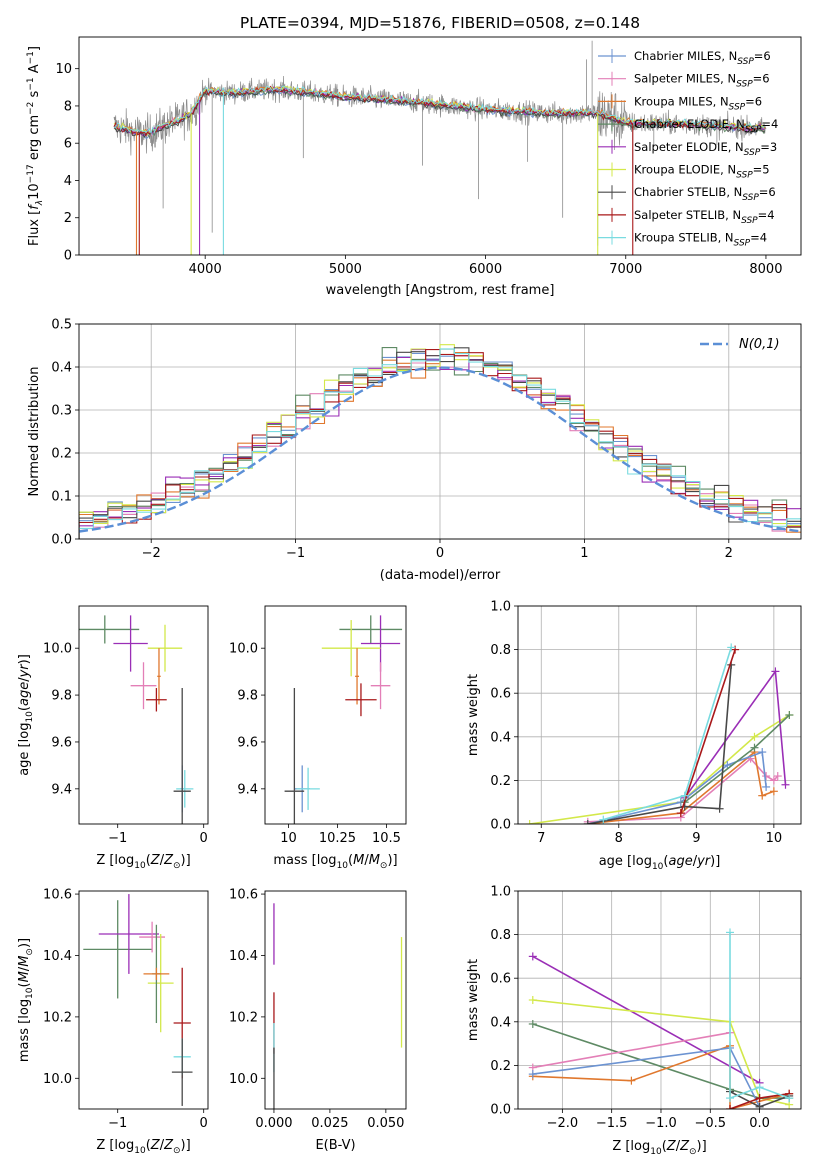 The image size is (819, 1170). What do you see at coordinates (40, 203) in the screenshot?
I see `label-part: λ` at bounding box center [40, 203].